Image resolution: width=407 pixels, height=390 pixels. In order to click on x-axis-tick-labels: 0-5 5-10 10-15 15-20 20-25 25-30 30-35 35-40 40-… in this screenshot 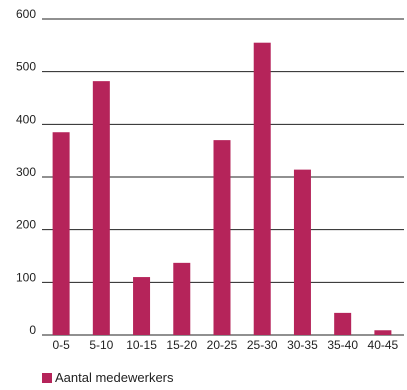, I will do `click(225, 345)`.